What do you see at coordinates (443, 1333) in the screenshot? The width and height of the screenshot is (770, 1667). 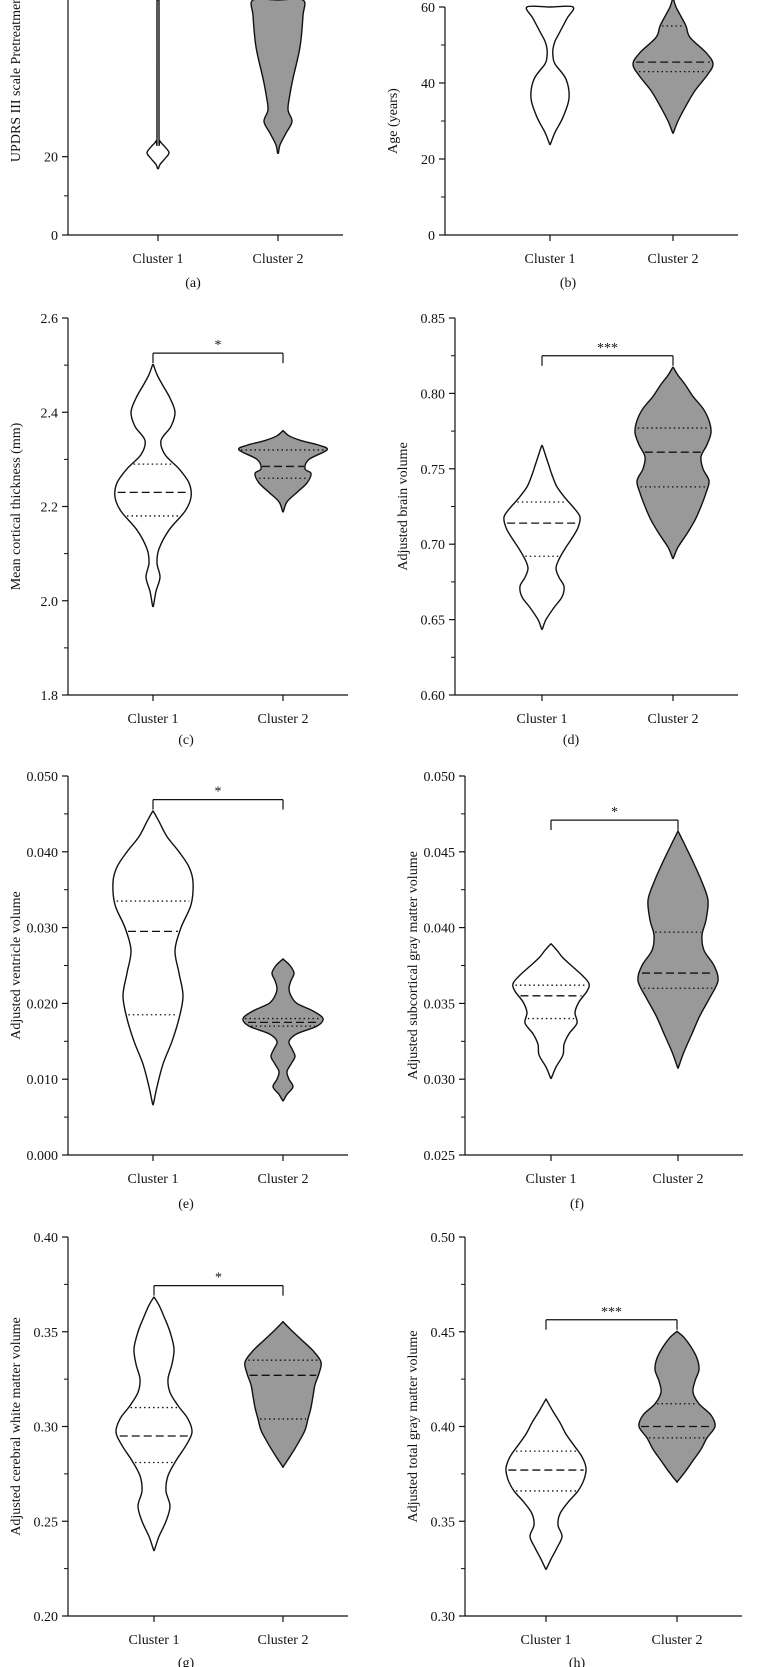 I see `y-tick-label: 0.45` at bounding box center [443, 1333].